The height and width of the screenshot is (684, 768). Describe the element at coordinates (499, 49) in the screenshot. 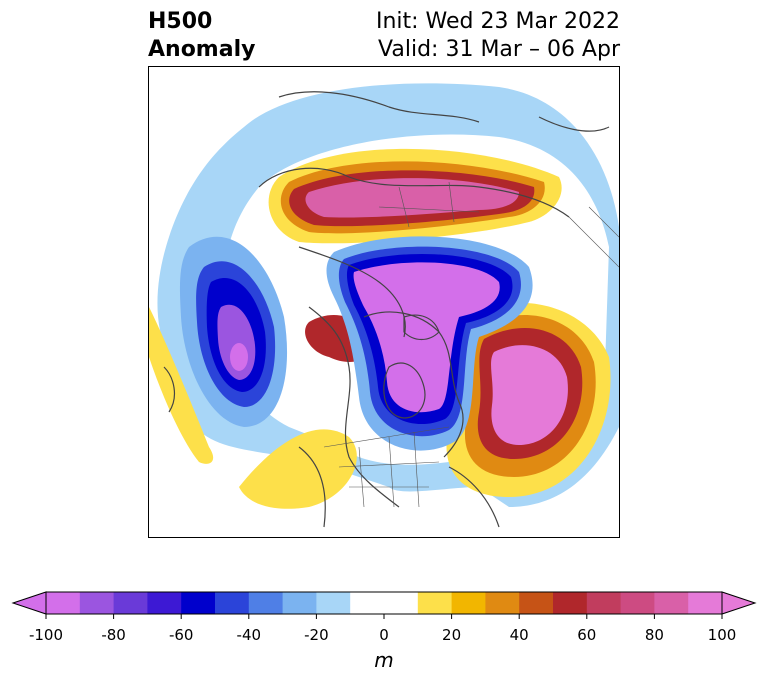

I see `valid-date: Valid: 31 Mar – 06 Apr` at that location.